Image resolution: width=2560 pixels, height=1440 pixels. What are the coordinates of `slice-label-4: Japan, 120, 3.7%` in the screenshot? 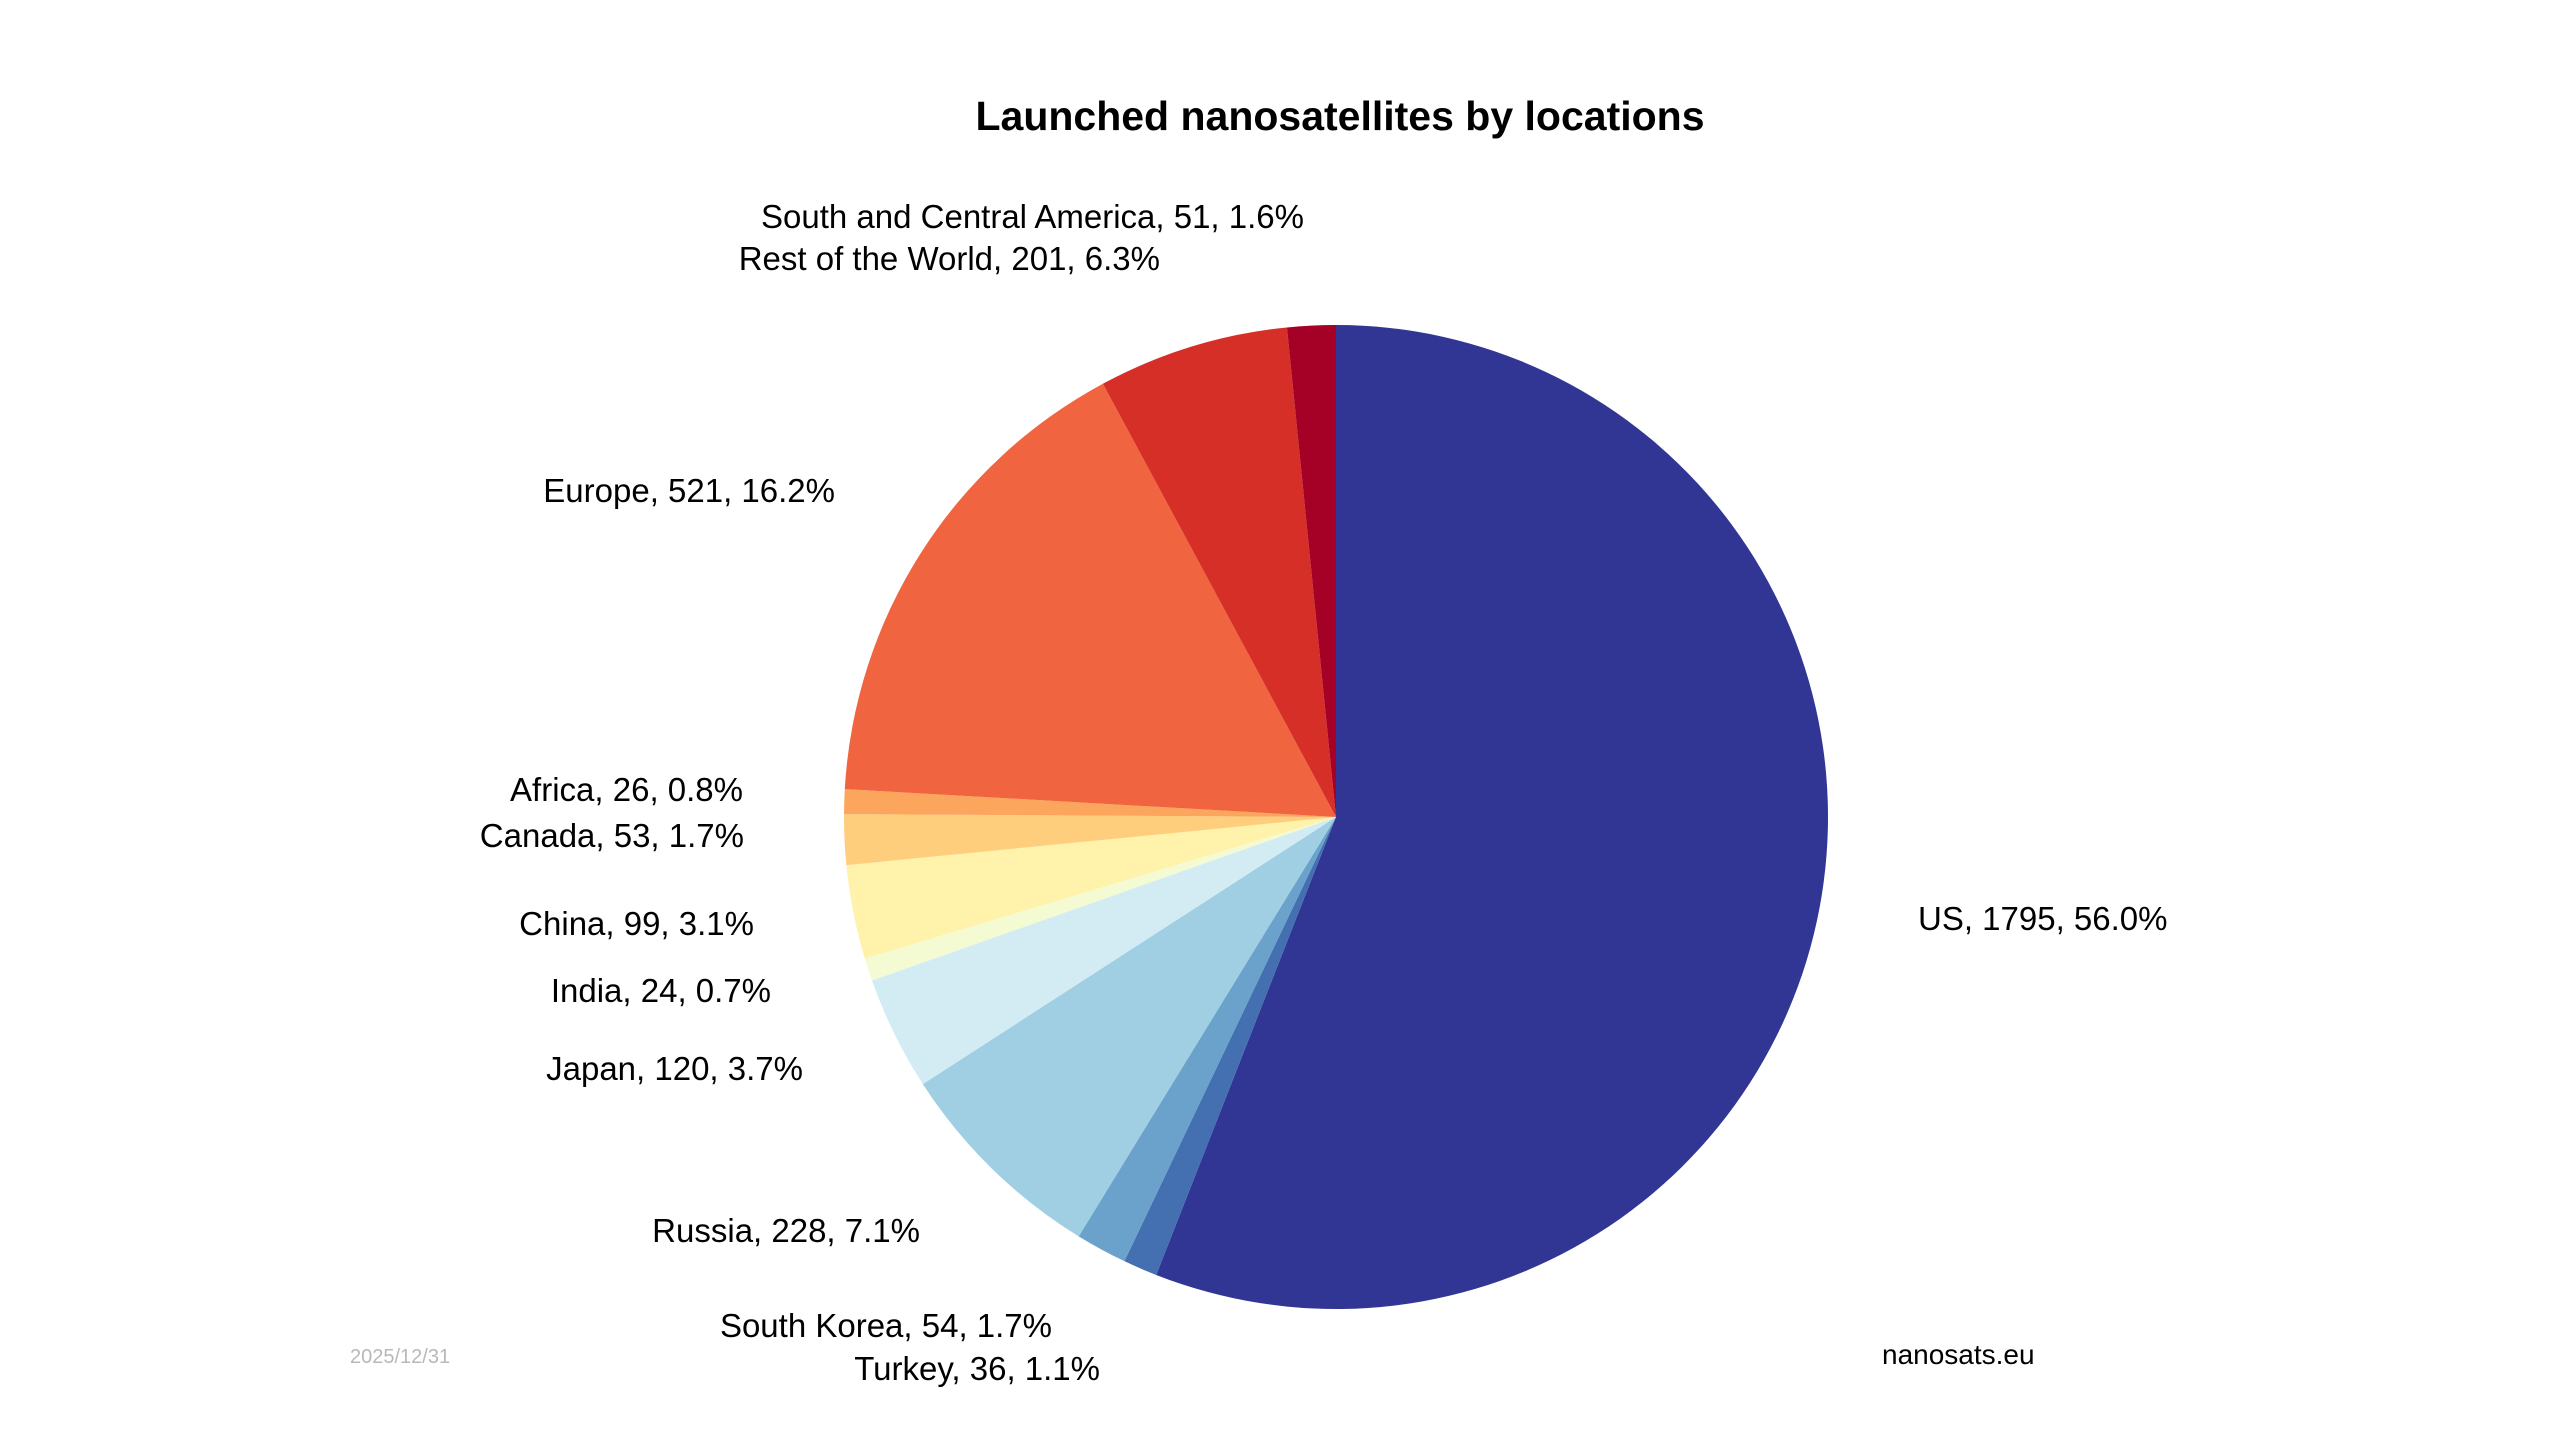 It's located at (674, 1068).